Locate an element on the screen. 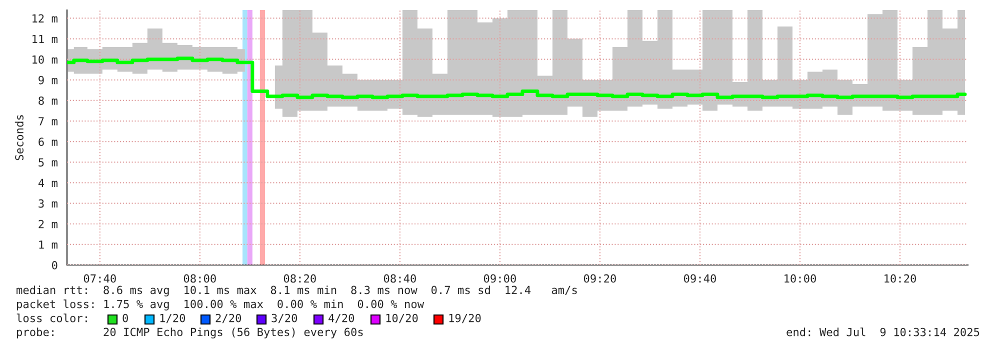 This screenshot has height=347, width=997. x-tick-label: 08:00 is located at coordinates (200, 278).